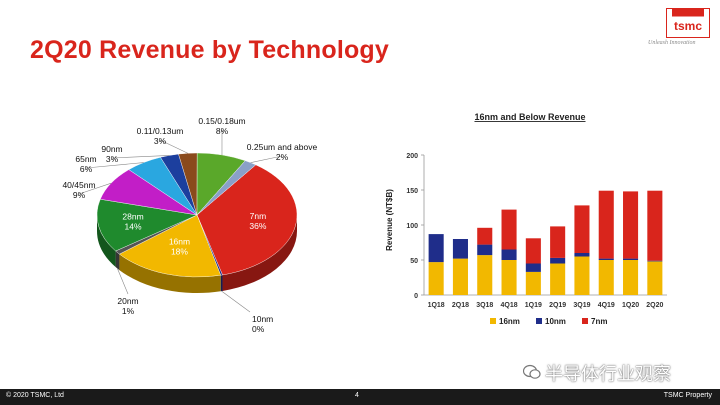  Describe the element at coordinates (258, 216) in the screenshot. I see `pie-label-n7: 7nm` at that location.